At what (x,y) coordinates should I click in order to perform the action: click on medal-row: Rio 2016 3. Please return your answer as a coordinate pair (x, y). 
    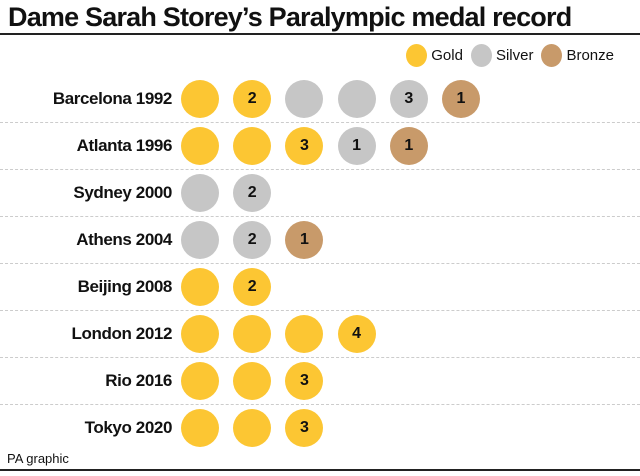
    Looking at the image, I should click on (320, 381).